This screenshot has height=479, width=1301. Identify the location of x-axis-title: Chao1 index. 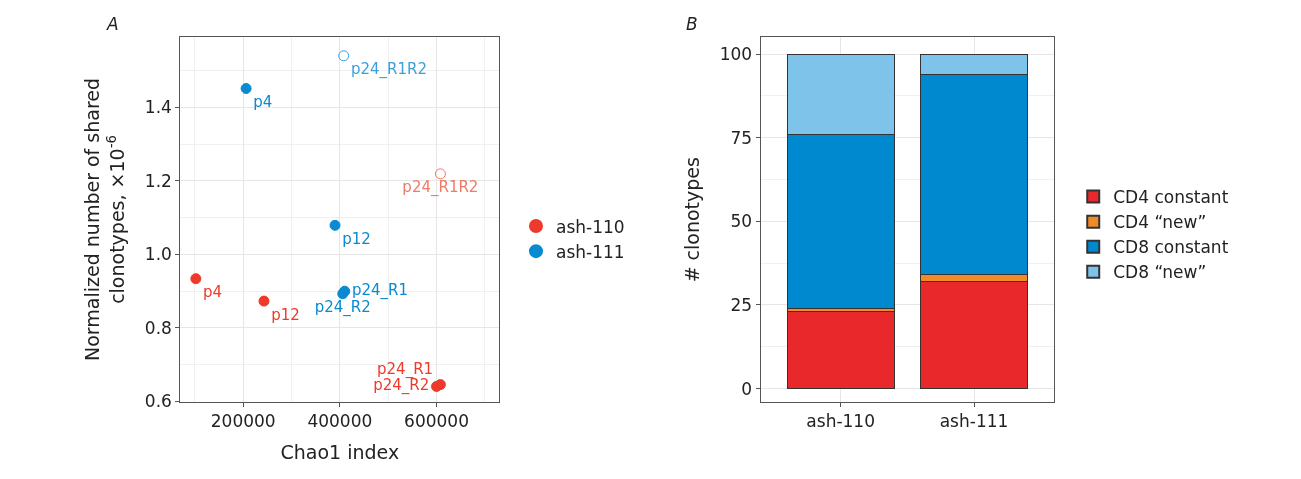
(340, 451).